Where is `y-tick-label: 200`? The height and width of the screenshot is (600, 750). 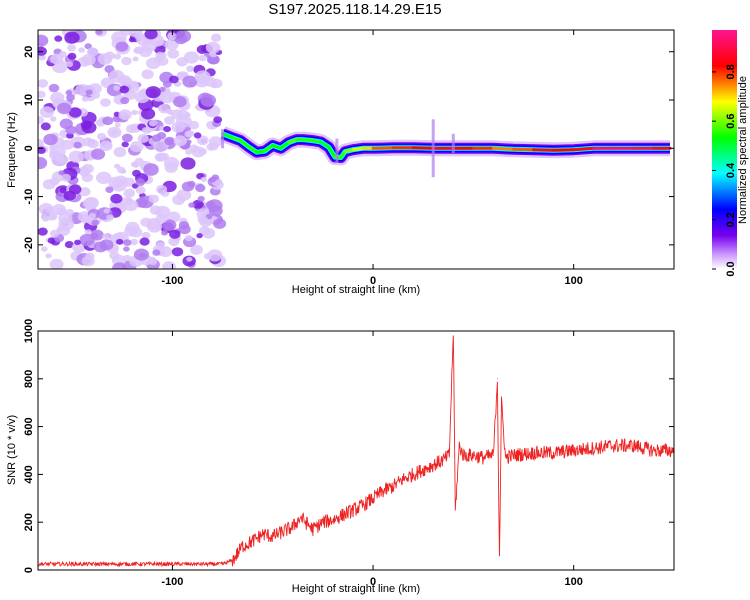
y-tick-label: 200 is located at coordinates (29, 522).